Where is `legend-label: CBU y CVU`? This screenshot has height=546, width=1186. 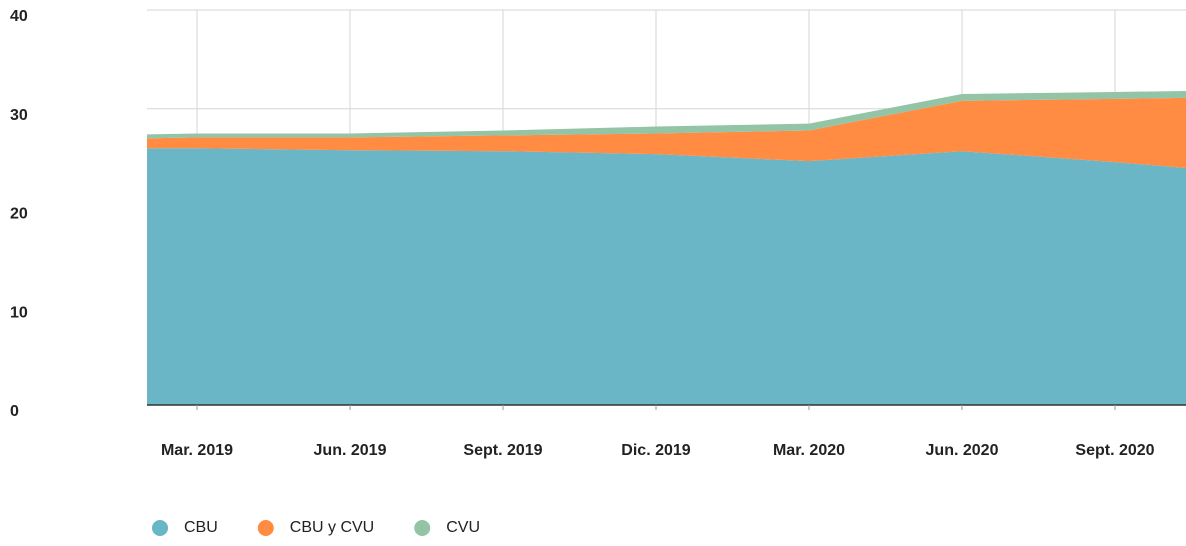 legend-label: CBU y CVU is located at coordinates (332, 527).